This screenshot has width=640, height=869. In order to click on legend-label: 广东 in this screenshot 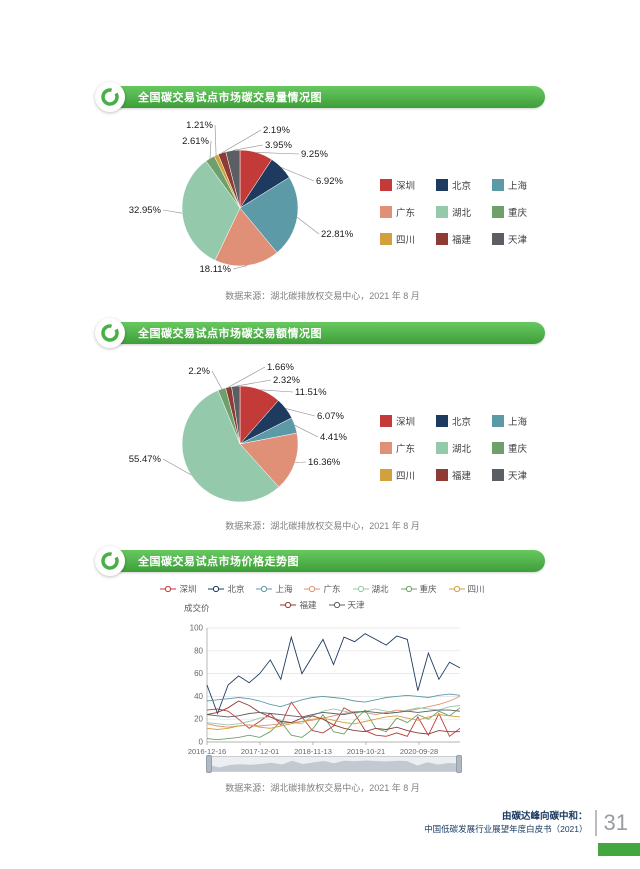, I will do `click(406, 449)`.